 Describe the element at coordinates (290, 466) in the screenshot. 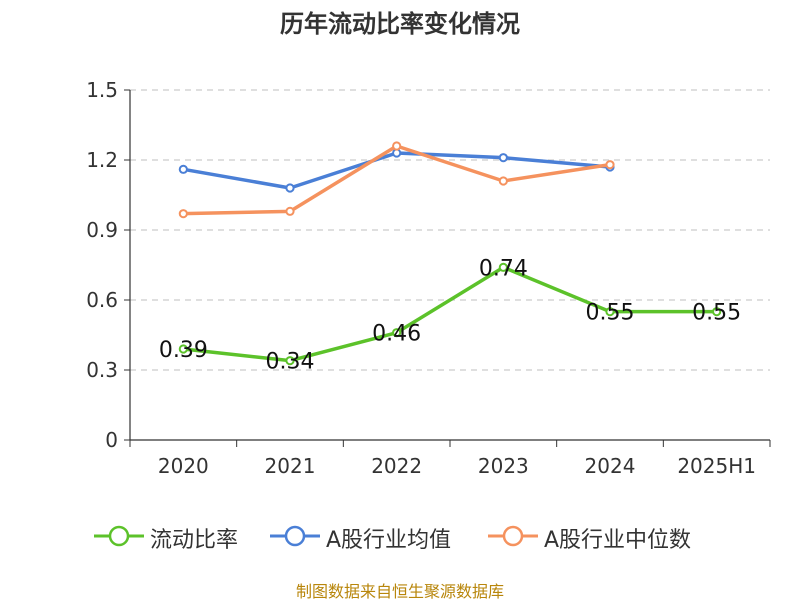

I see `x-tick-label: 2021` at that location.